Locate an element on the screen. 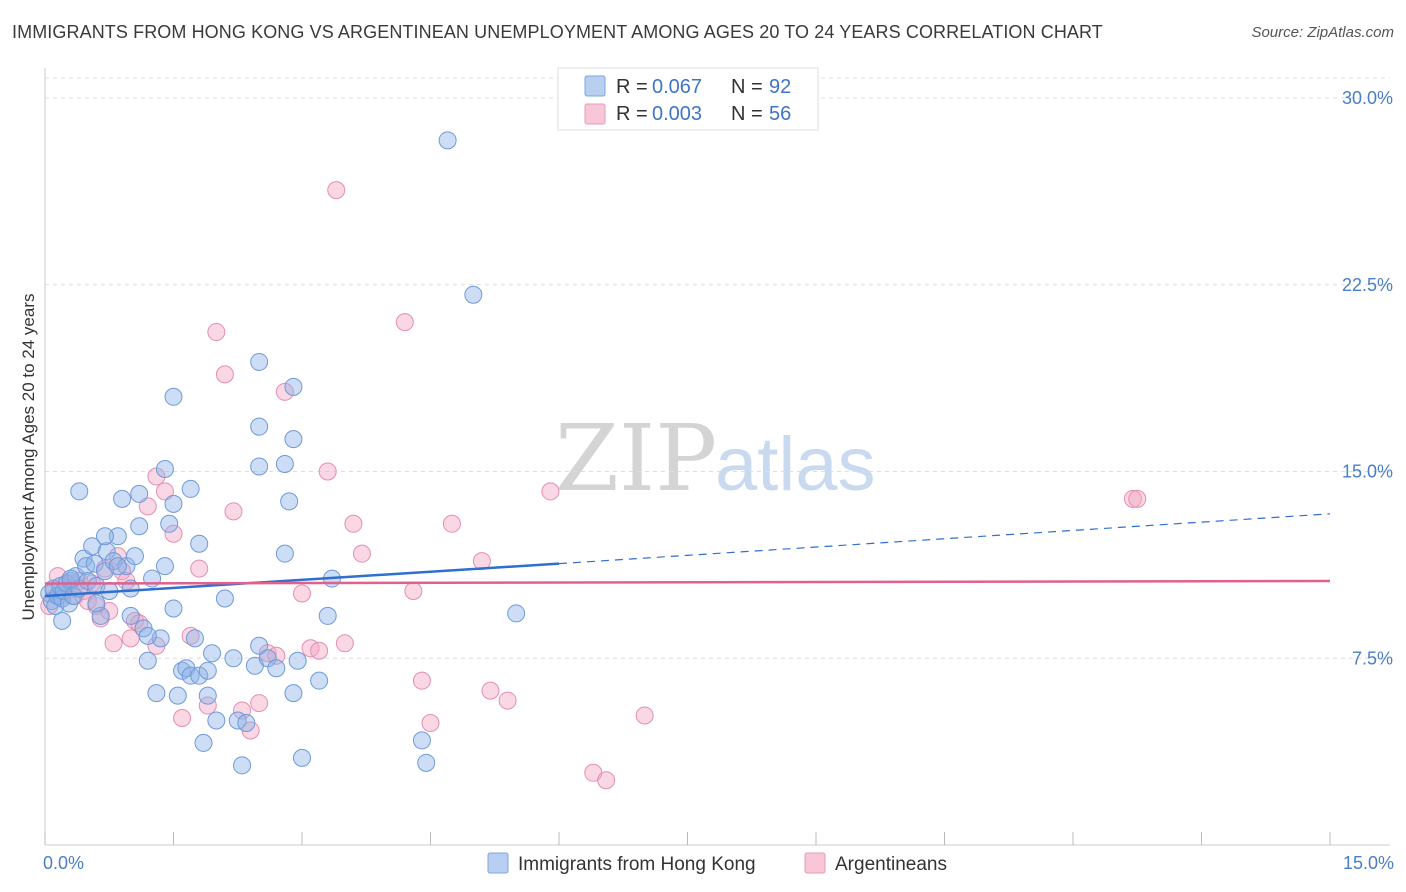 The height and width of the screenshot is (892, 1406). x-axis-ticks is located at coordinates (687, 838).